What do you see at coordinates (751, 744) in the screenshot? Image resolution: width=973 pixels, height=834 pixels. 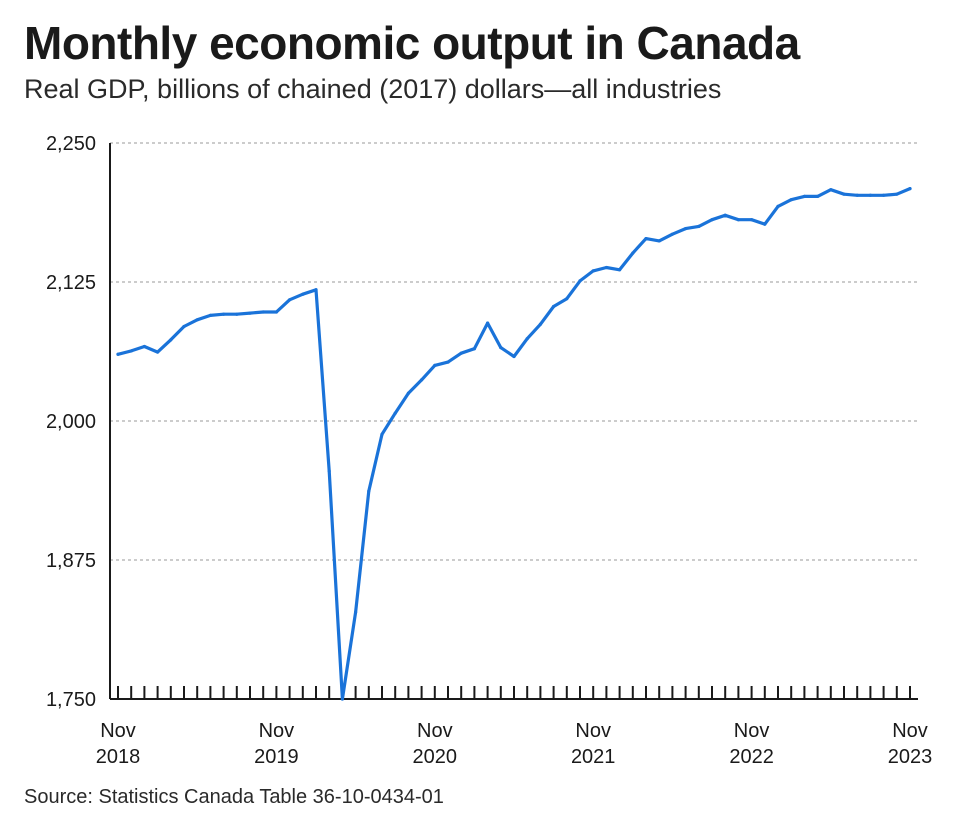 I see `x-tick-label: Nov 2022` at bounding box center [751, 744].